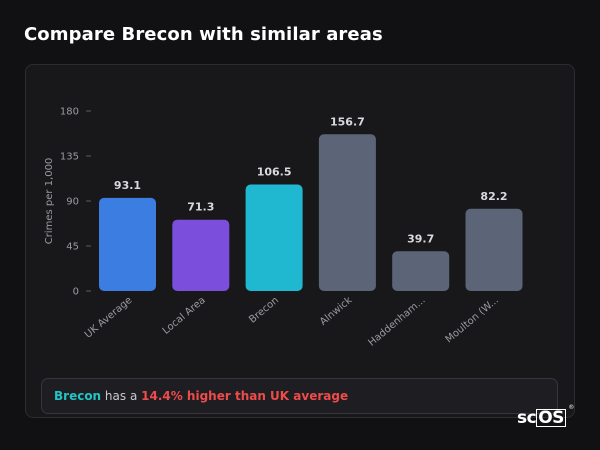 The height and width of the screenshot is (450, 600). I want to click on bar-value-label: 156.7, so click(347, 121).